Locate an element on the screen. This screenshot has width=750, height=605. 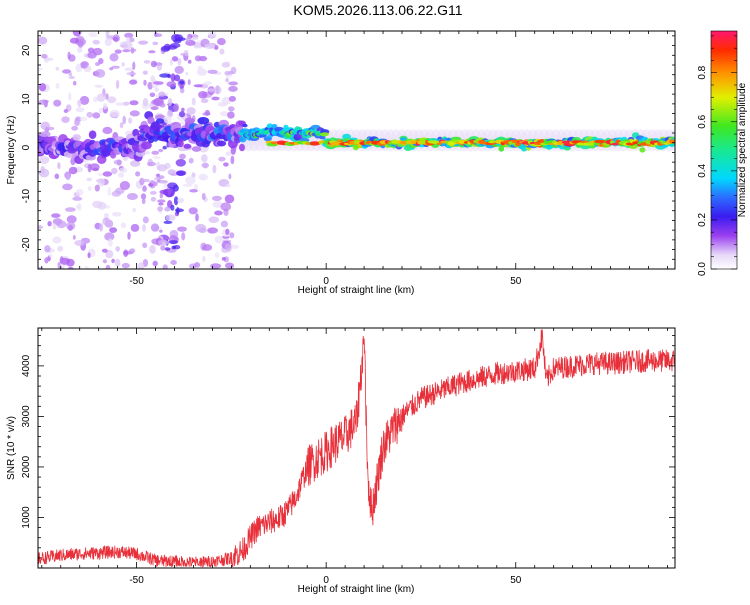
spectrogram-ylabel: Frequency (Hz) is located at coordinates (11, 150).